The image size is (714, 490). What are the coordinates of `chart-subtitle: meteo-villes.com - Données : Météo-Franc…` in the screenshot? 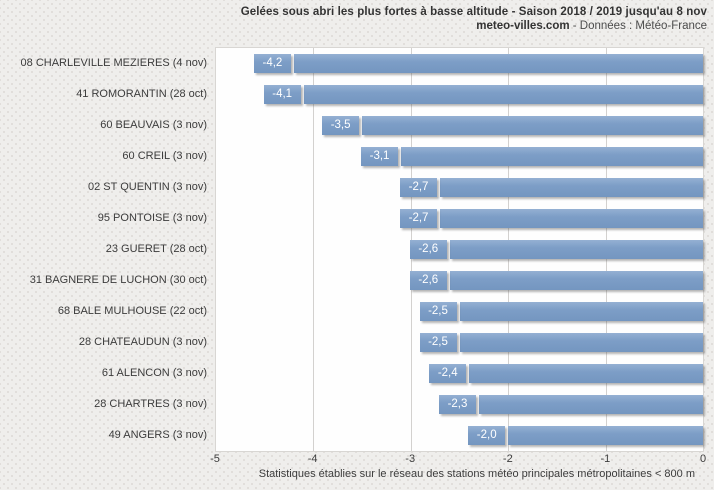 It's located at (353, 26).